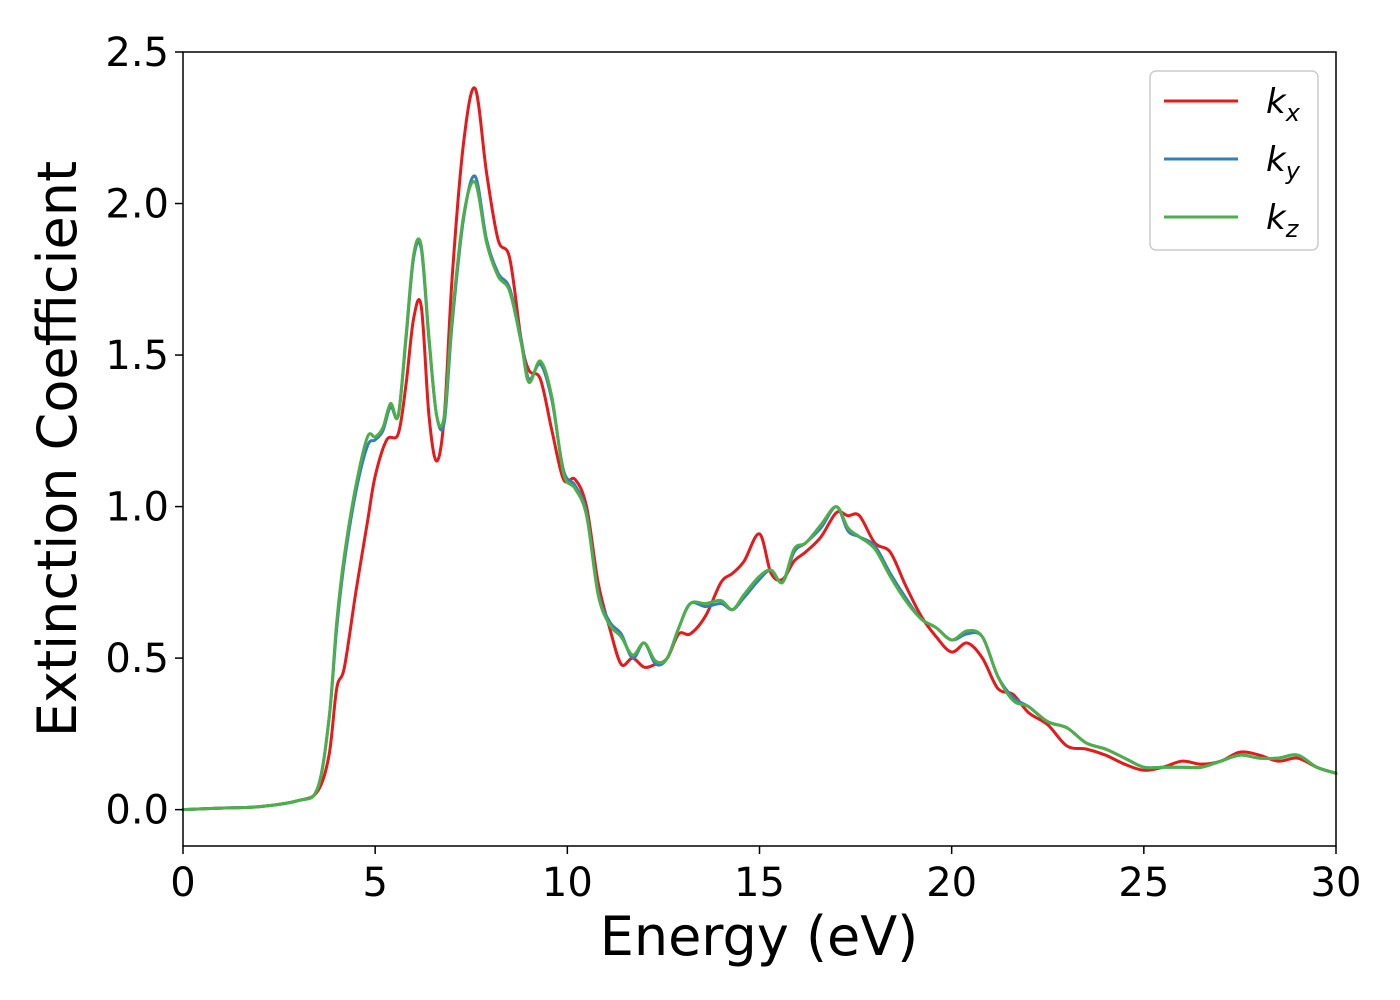 Image resolution: width=1400 pixels, height=1000 pixels. I want to click on x-tick-label: 30, so click(1336, 883).